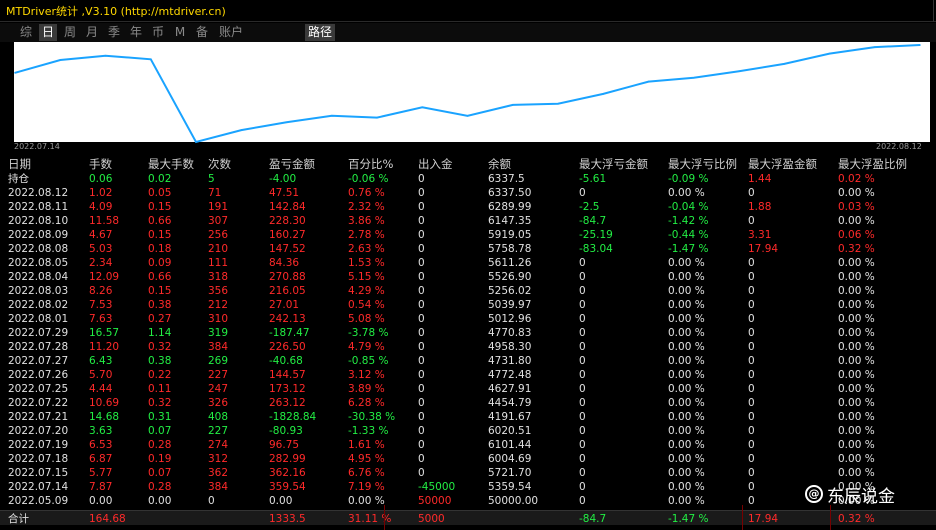 This screenshot has width=936, height=530. What do you see at coordinates (499, 164) in the screenshot?
I see `column-header: 余额` at bounding box center [499, 164].